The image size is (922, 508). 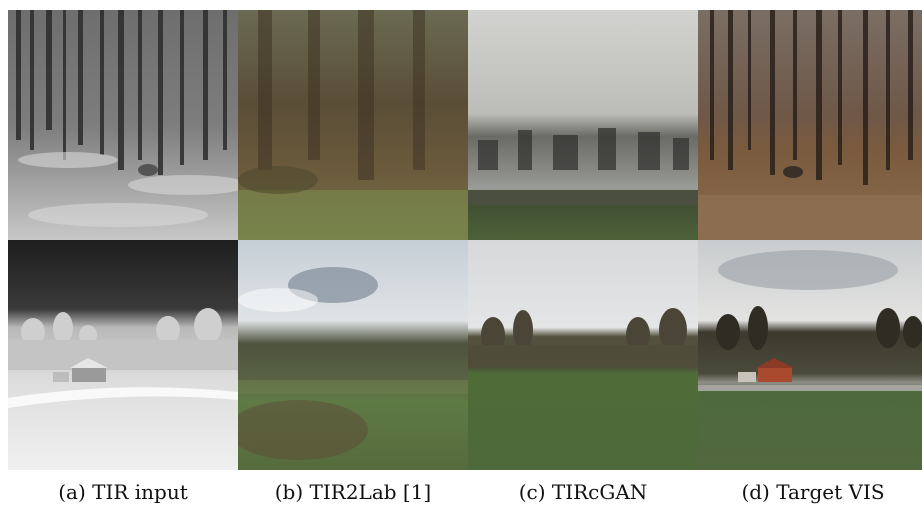 What do you see at coordinates (813, 492) in the screenshot?
I see `caption-target-vis: (d) Target VIS` at bounding box center [813, 492].